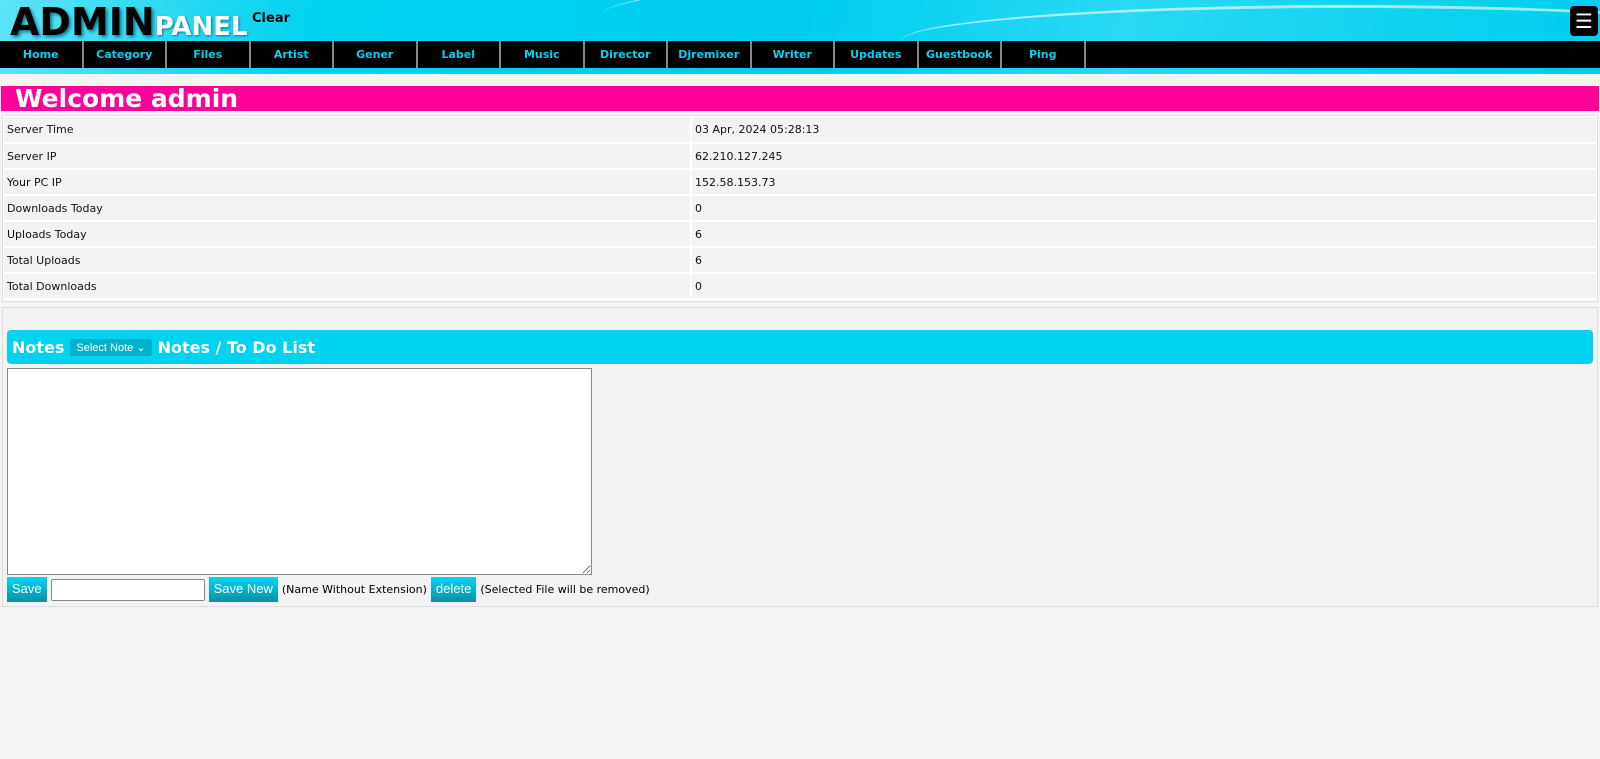 The height and width of the screenshot is (759, 1600). What do you see at coordinates (354, 589) in the screenshot?
I see `name-hint: (Name Without Extension)` at bounding box center [354, 589].